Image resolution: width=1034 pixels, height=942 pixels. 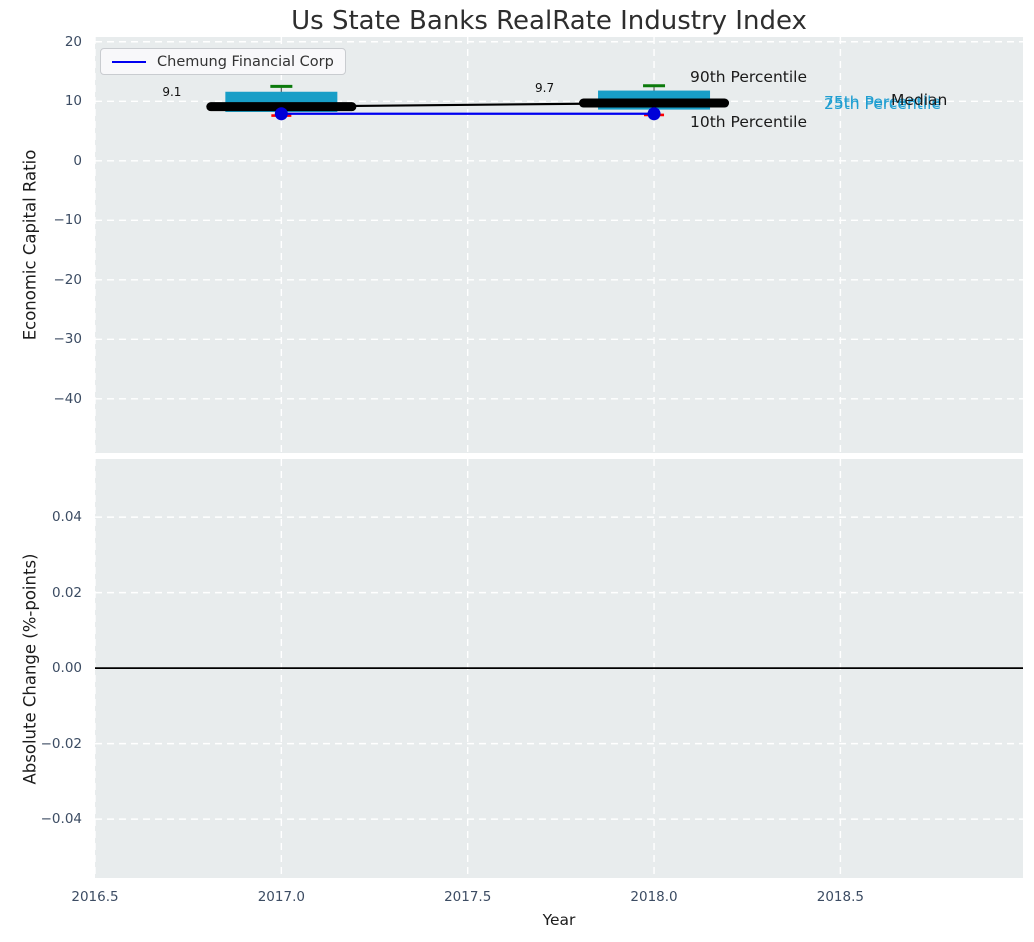 I want to click on y-tick-label: −0.04, so click(x=61, y=819).